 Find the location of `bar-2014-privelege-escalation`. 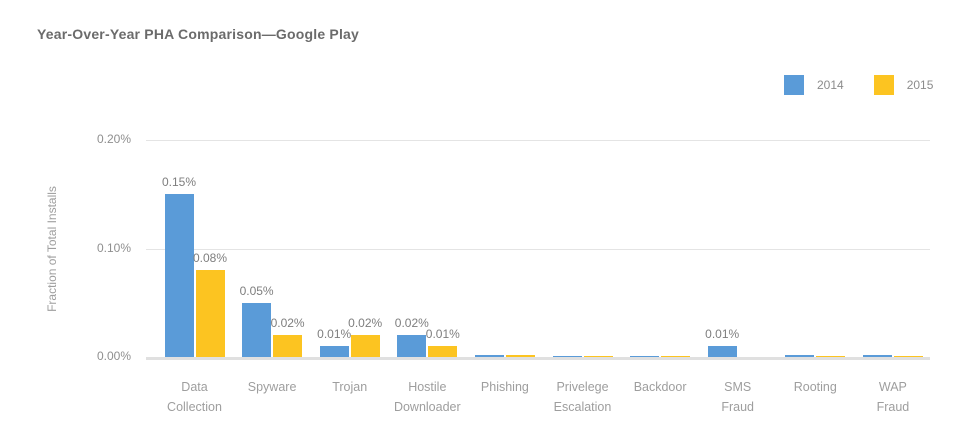

bar-2014-privelege-escalation is located at coordinates (567, 356).